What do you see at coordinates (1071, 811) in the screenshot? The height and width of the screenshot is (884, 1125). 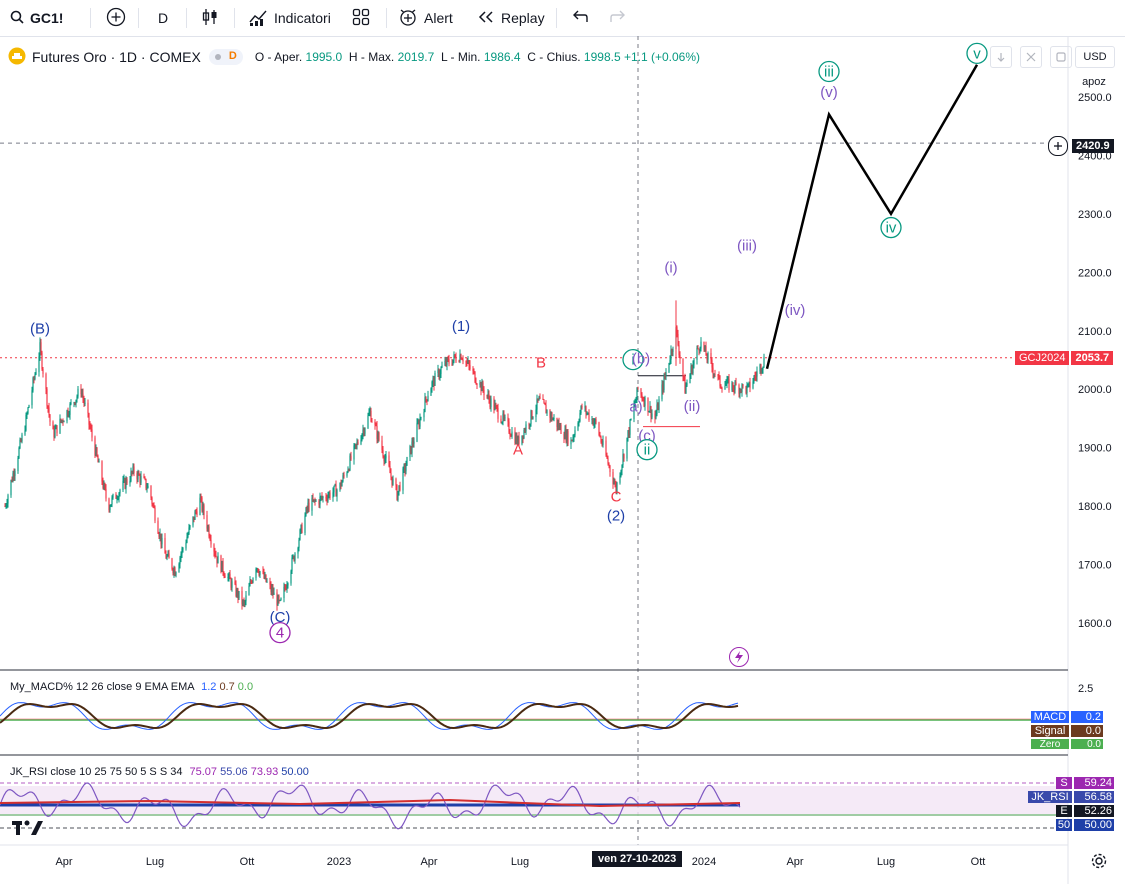 I see `e-tag: E 52.26` at bounding box center [1071, 811].